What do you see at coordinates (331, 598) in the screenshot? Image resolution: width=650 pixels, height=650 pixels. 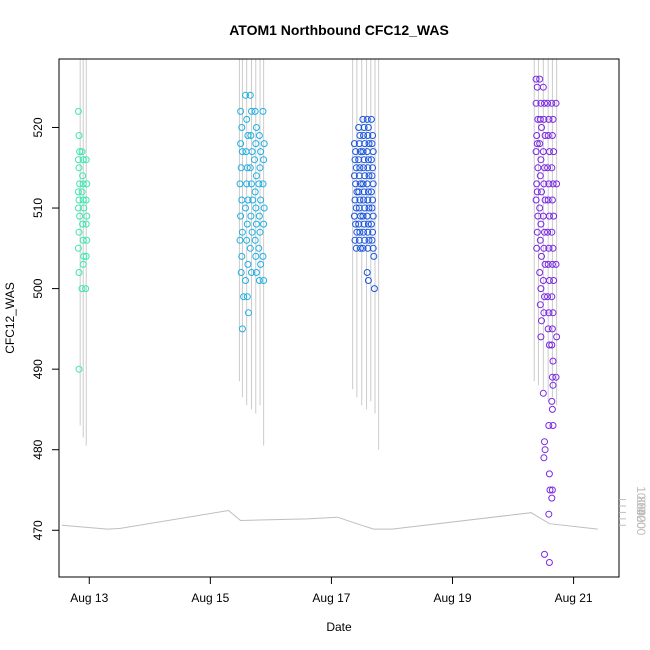 I see `x-tick-label: Aug 17` at bounding box center [331, 598].